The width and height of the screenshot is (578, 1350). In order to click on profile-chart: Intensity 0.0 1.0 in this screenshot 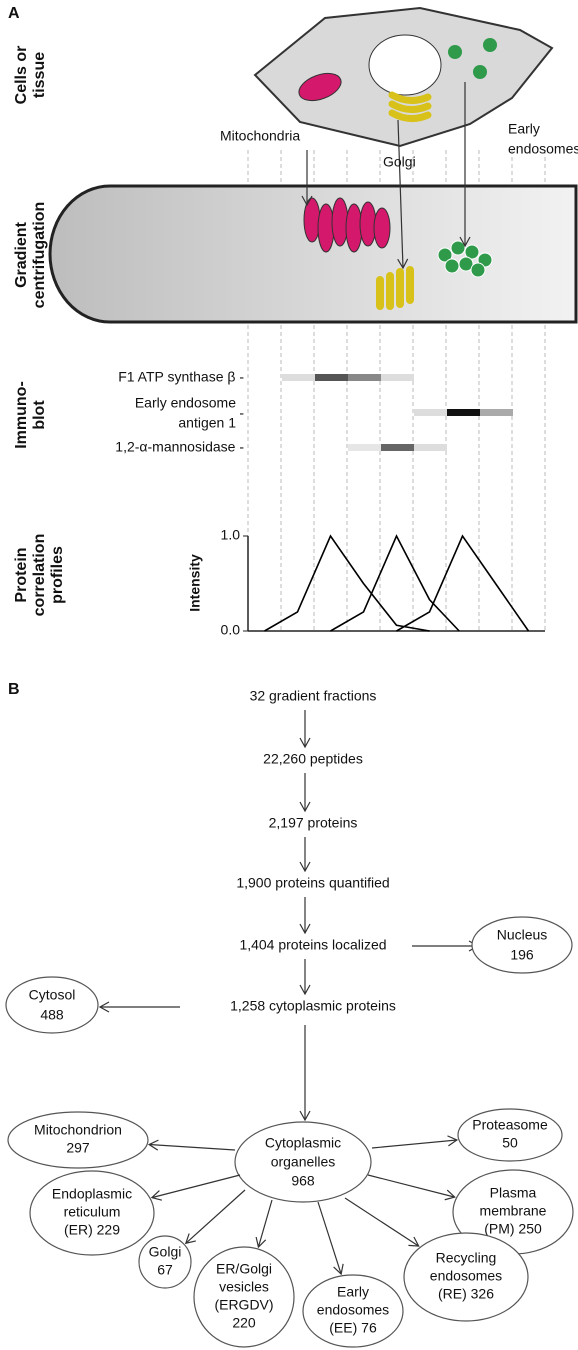, I will do `click(366, 582)`.